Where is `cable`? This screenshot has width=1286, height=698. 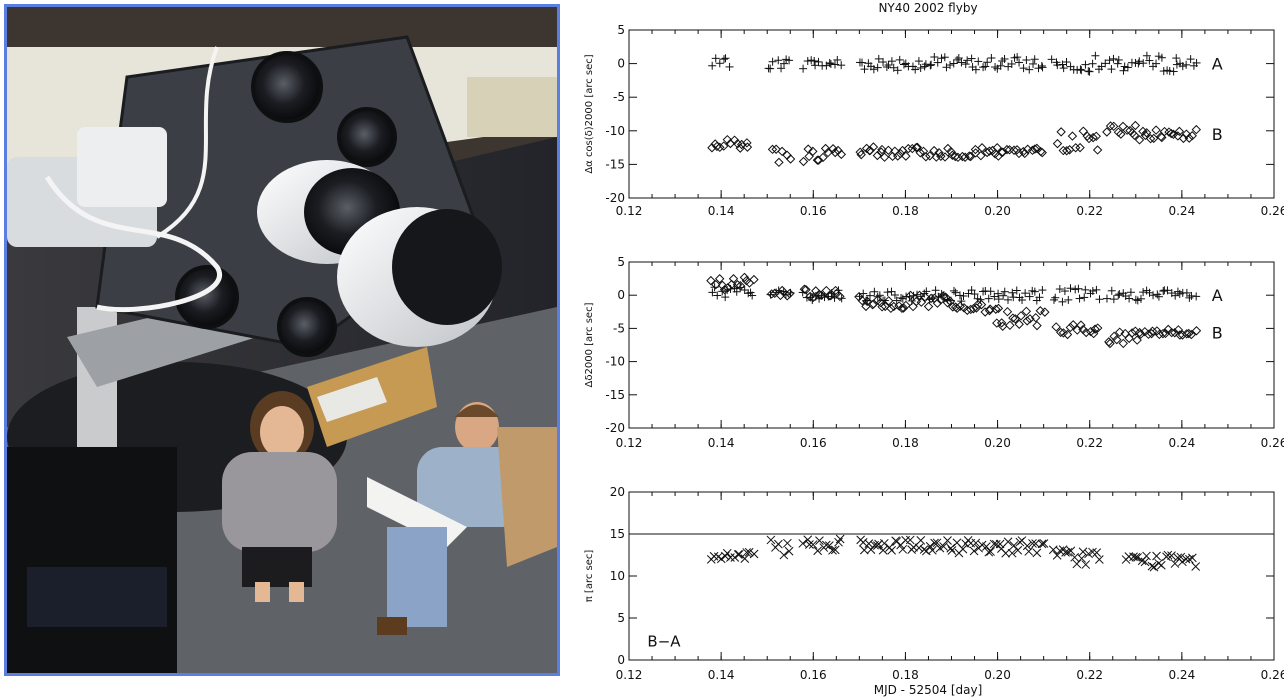
cable is located at coordinates (133, 244).